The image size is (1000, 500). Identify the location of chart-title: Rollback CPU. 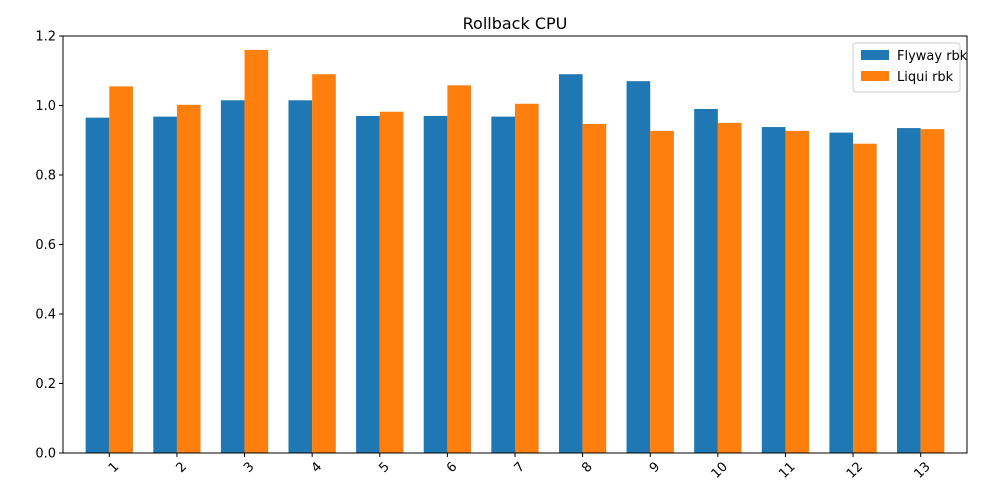
(515, 23).